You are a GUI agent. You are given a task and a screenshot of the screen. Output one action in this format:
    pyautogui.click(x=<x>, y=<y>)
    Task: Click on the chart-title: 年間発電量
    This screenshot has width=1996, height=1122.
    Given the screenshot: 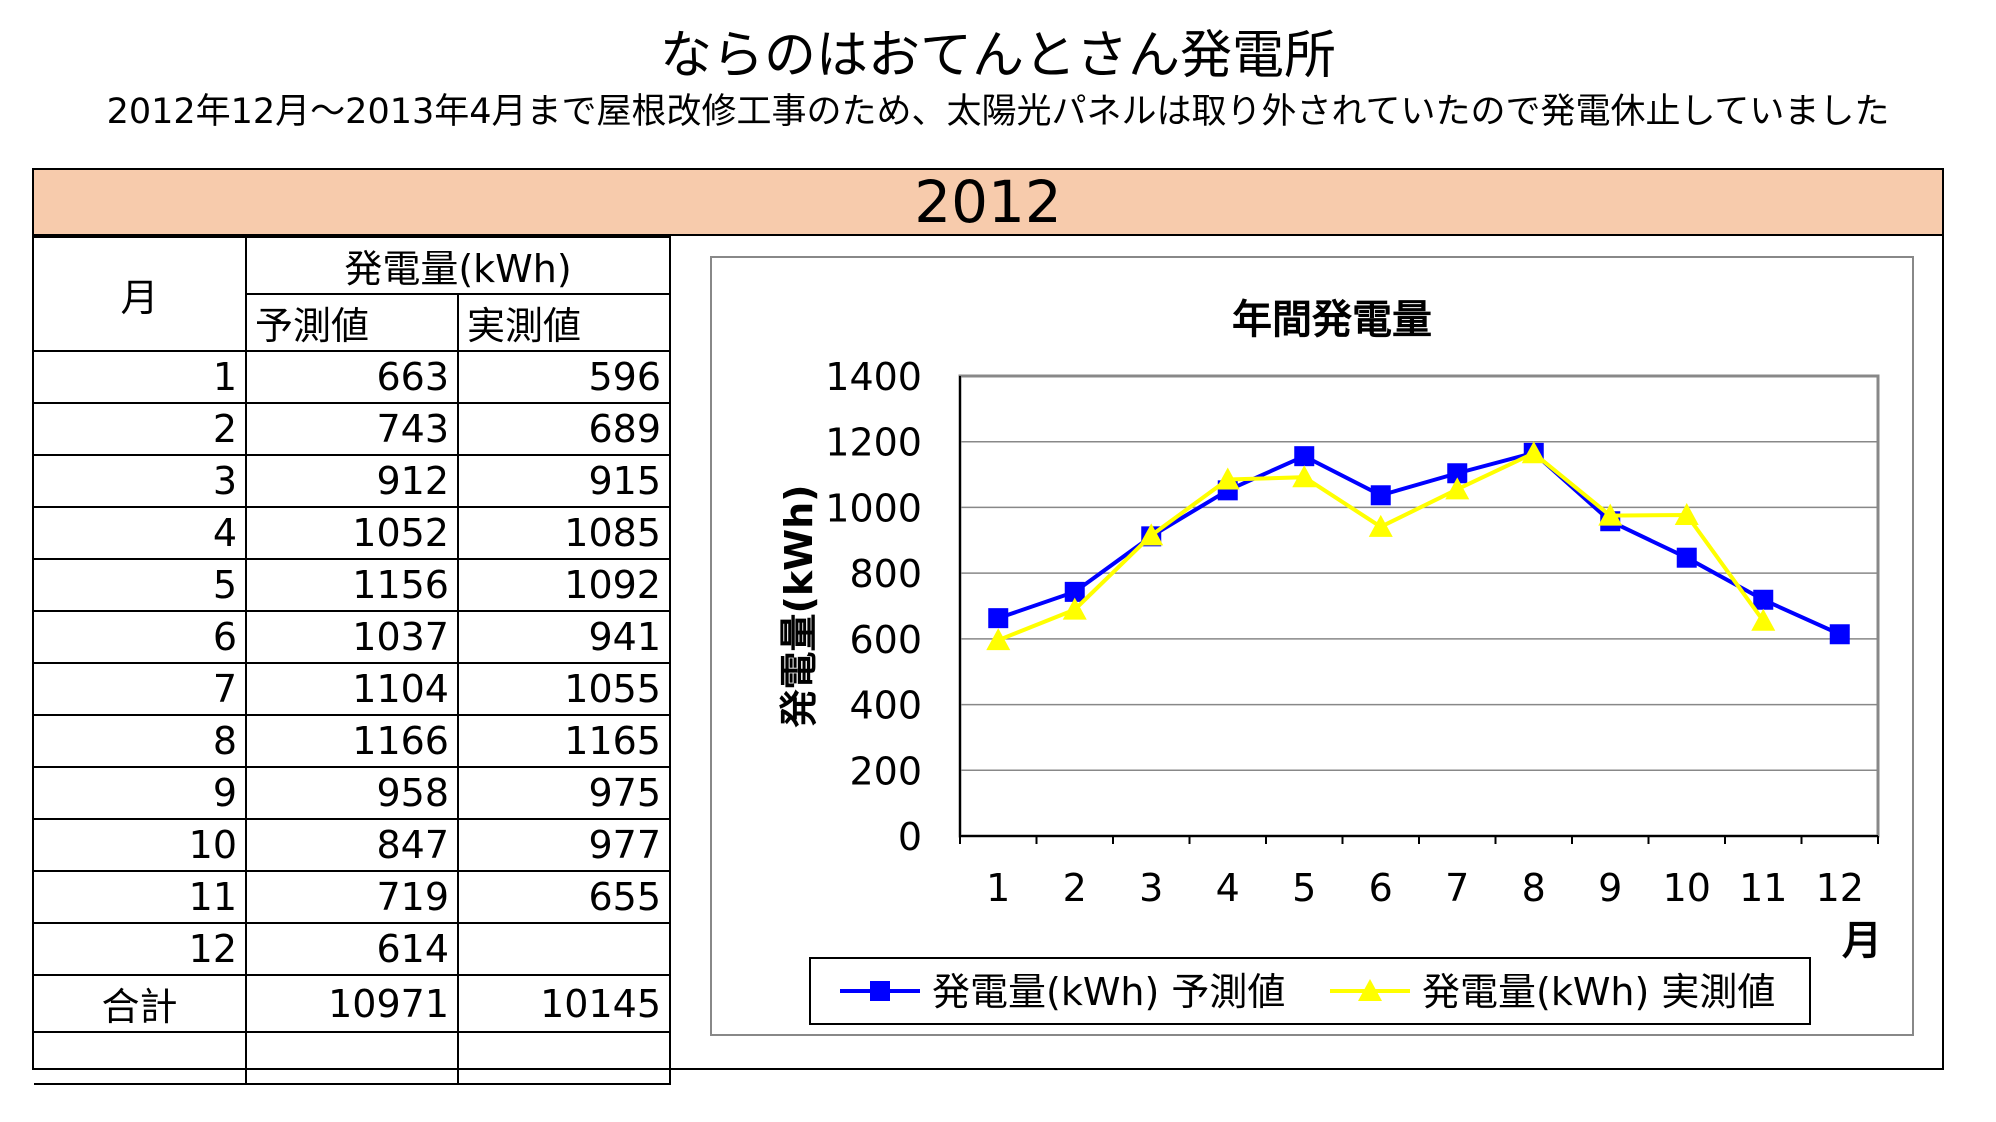 What is the action you would take?
    pyautogui.click(x=1332, y=320)
    